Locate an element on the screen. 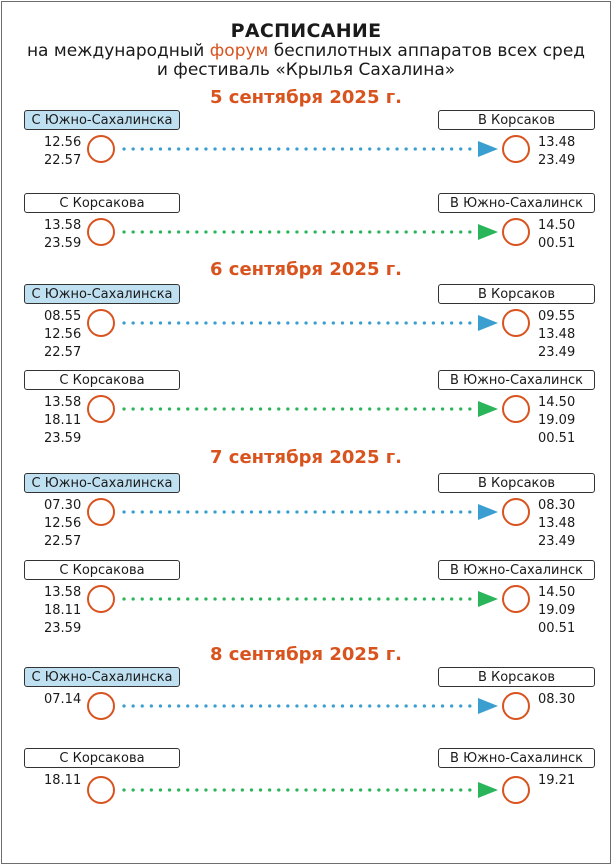  departure-time: 07.30 is located at coordinates (63, 505).